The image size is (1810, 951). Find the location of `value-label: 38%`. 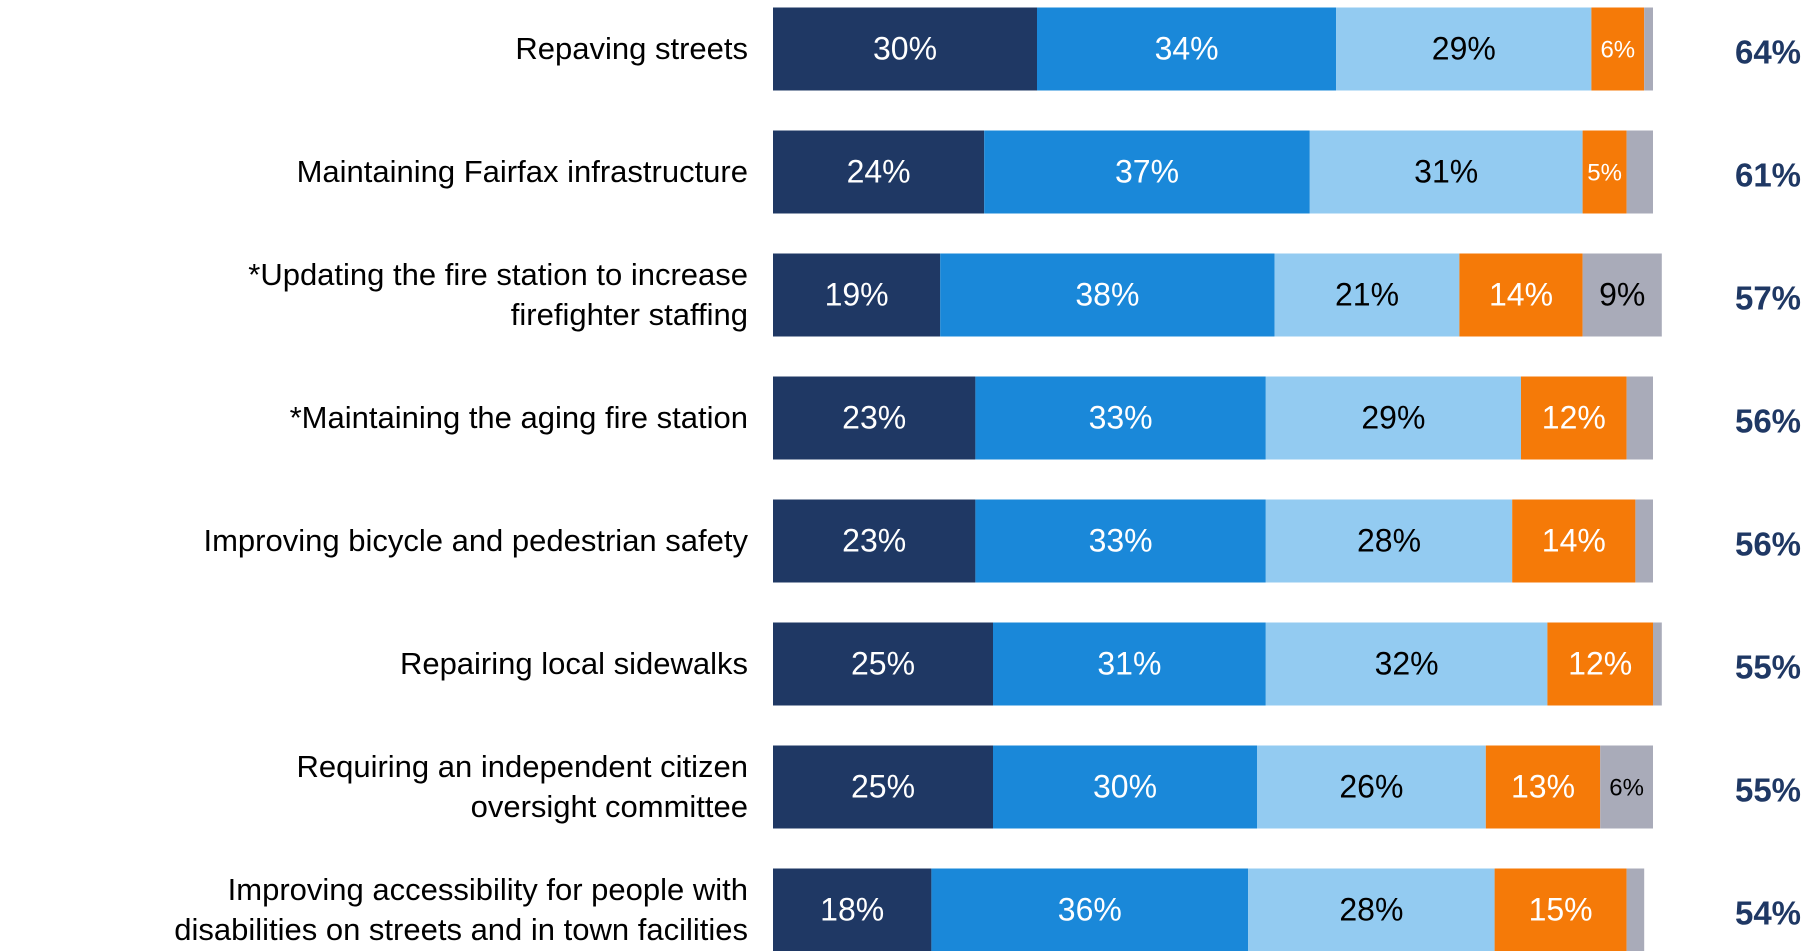

value-label: 38% is located at coordinates (1107, 294).